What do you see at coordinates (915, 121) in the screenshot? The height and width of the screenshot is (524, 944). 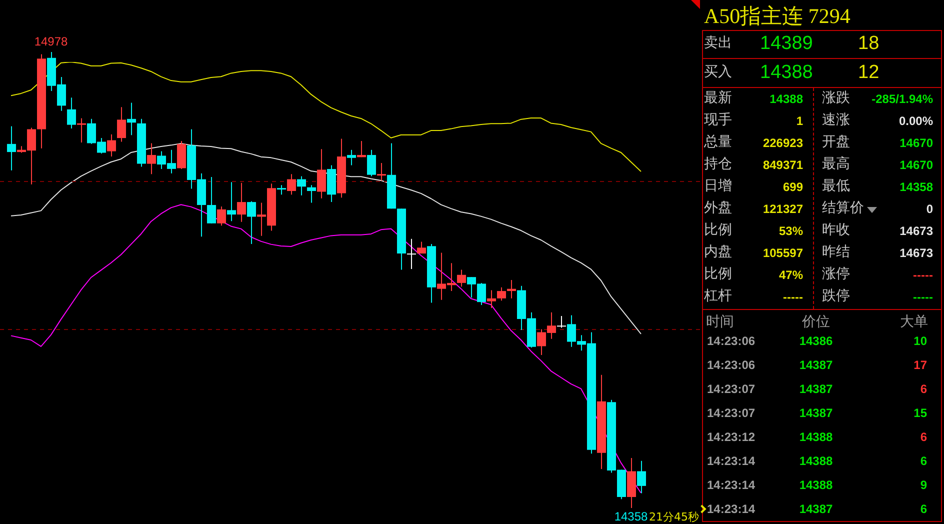 I see `text: 0.00%` at bounding box center [915, 121].